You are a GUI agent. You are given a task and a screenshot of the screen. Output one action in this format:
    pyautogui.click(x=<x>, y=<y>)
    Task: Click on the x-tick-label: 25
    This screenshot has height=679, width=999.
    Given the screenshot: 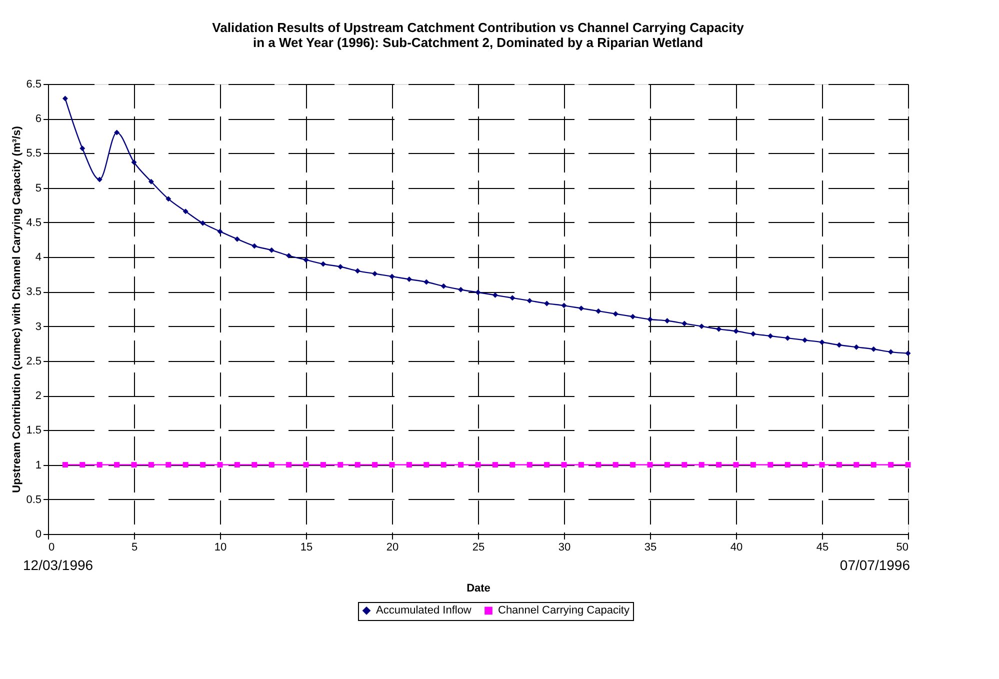 What is the action you would take?
    pyautogui.click(x=478, y=548)
    